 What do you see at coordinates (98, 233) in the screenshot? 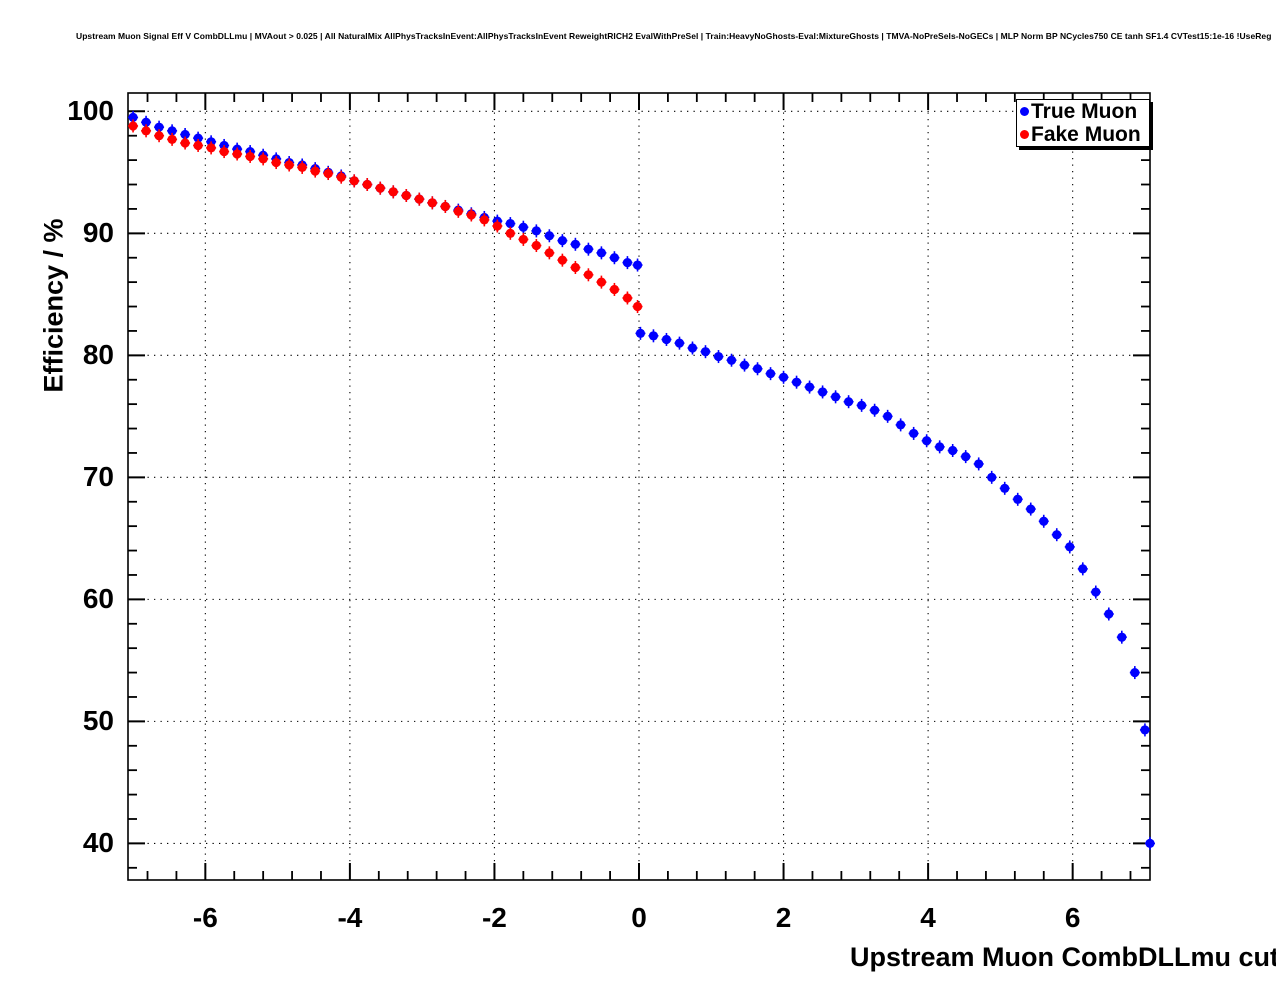
I see `y-tick-label: 90` at bounding box center [98, 233].